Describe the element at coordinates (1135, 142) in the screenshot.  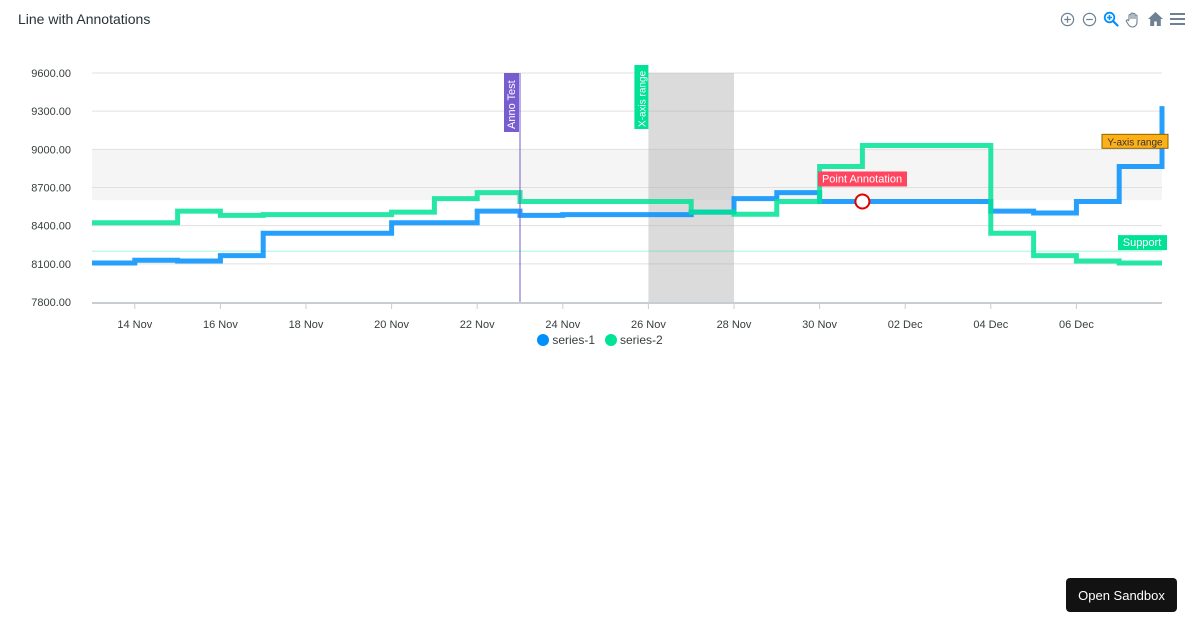
I see `svg-text: Y-axis range` at that location.